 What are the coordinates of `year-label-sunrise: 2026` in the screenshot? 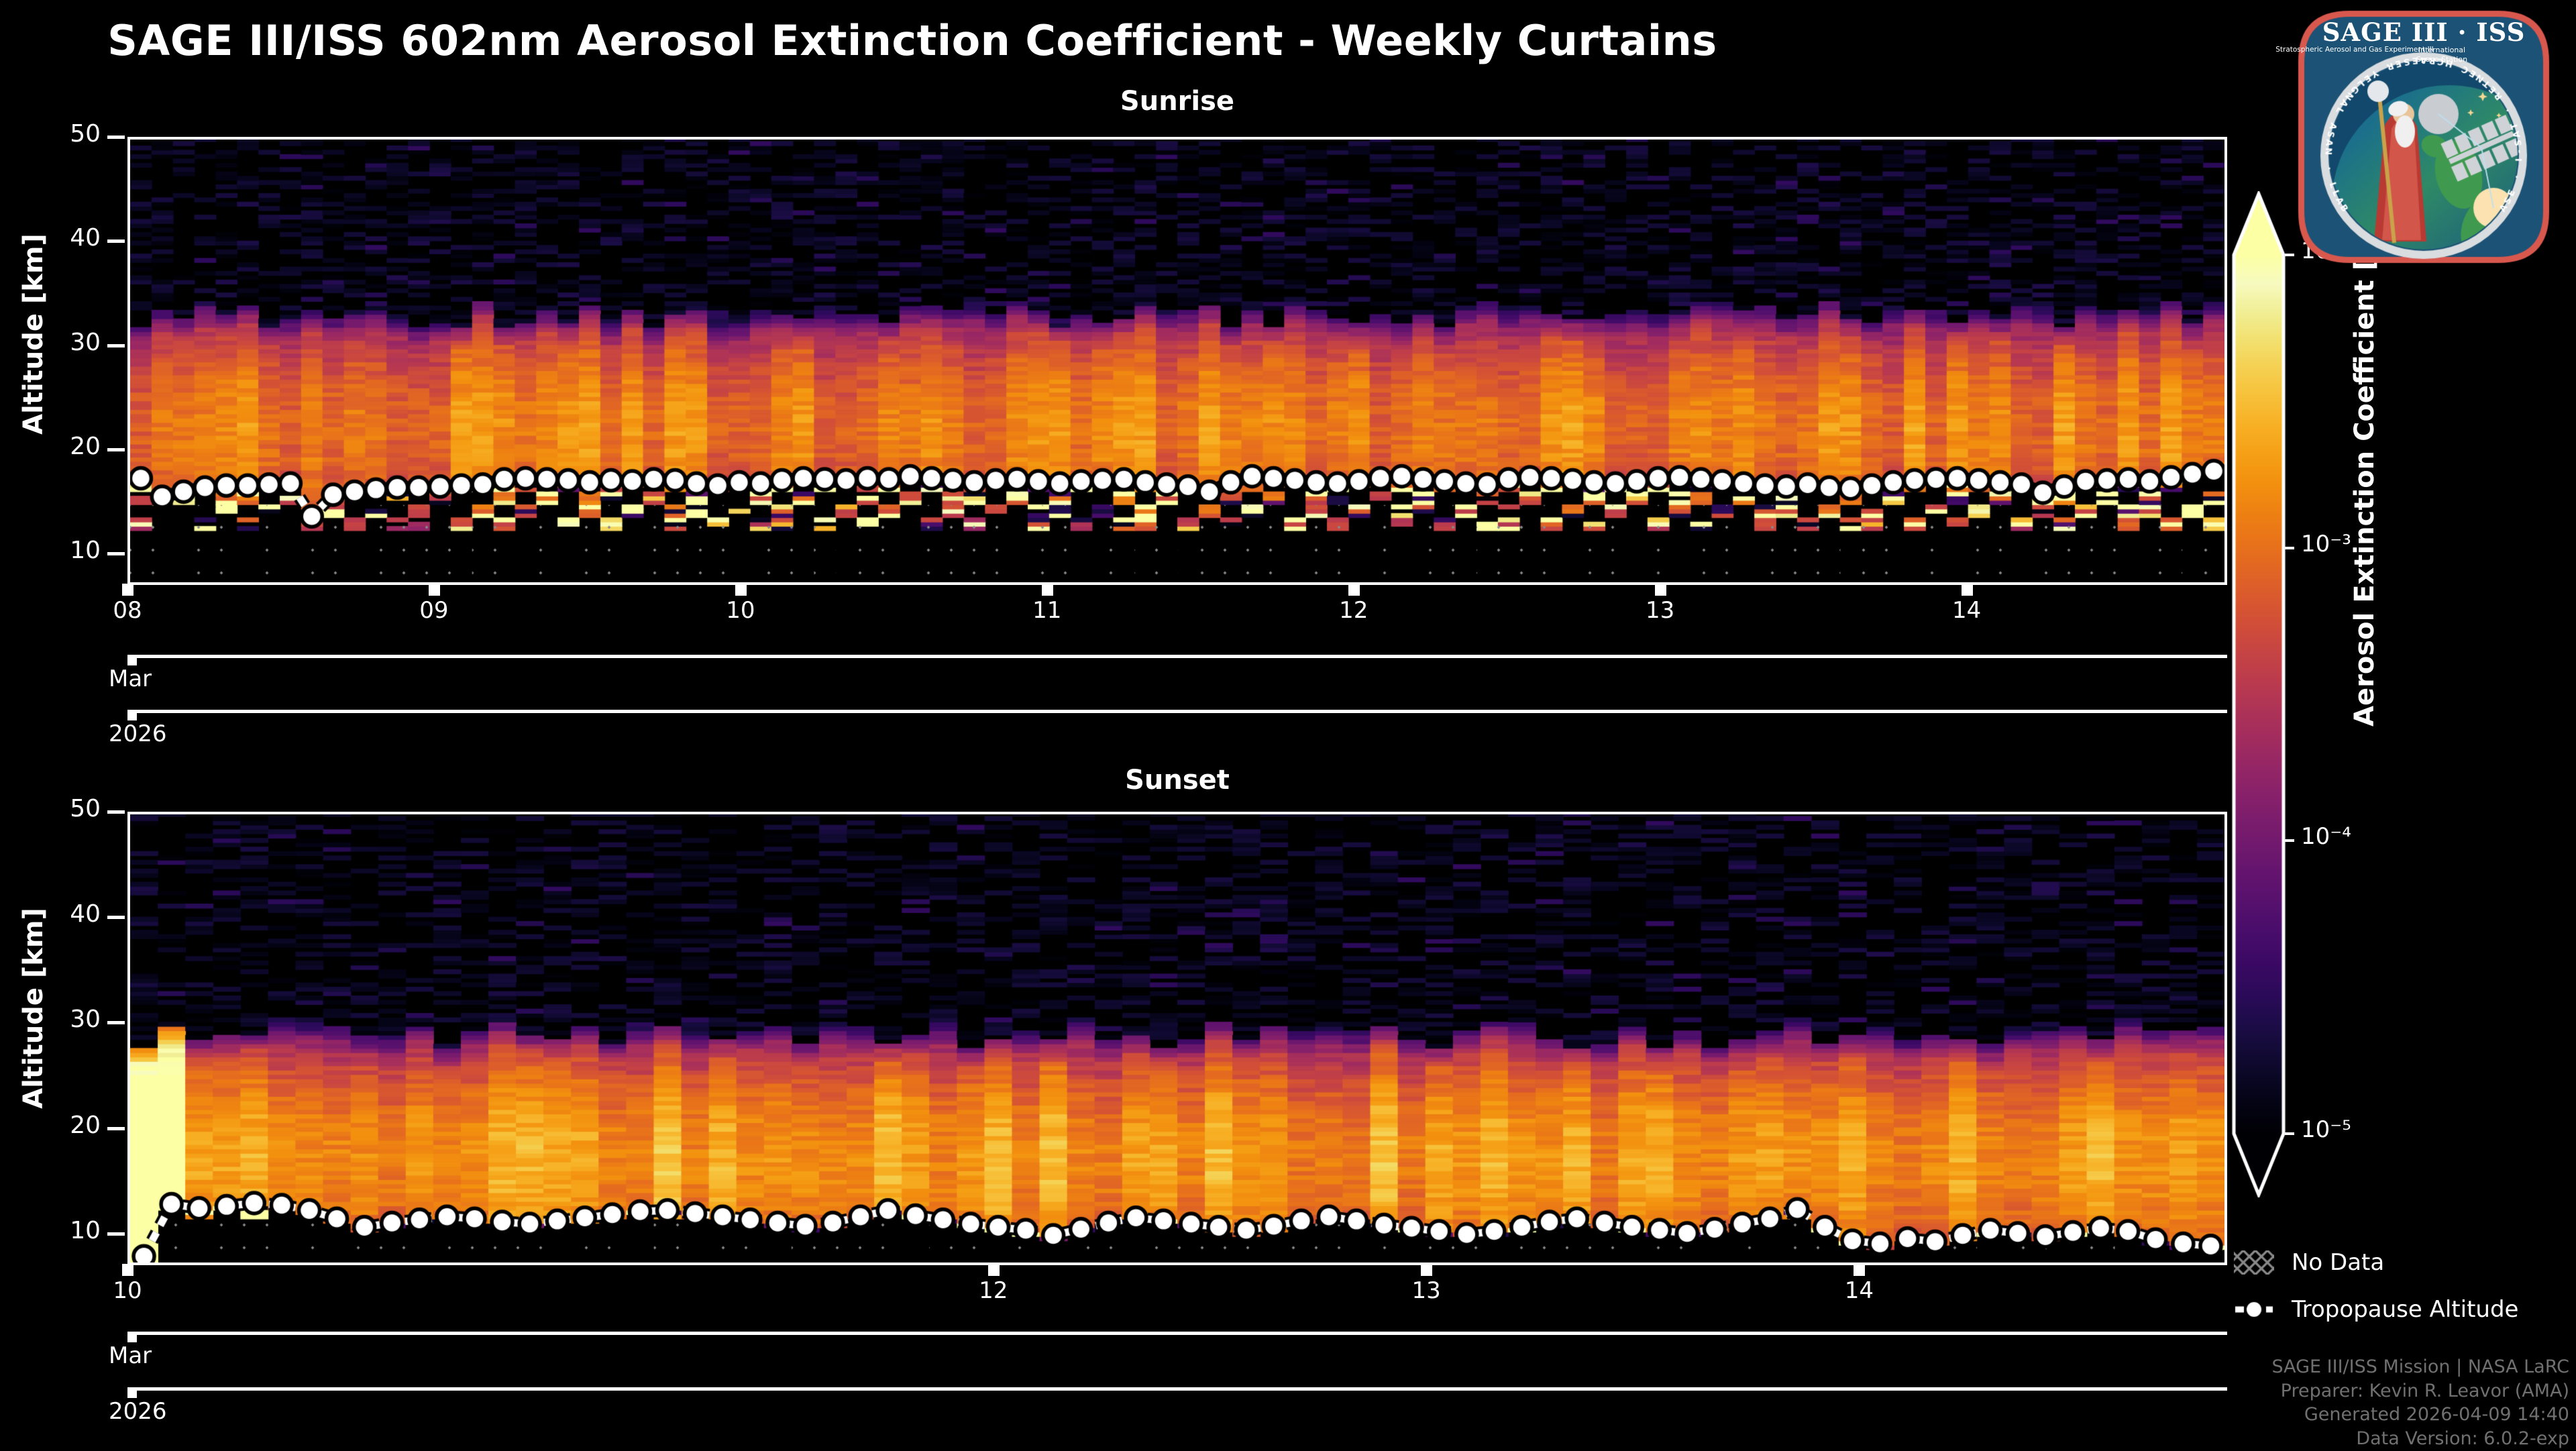 It's located at (138, 733).